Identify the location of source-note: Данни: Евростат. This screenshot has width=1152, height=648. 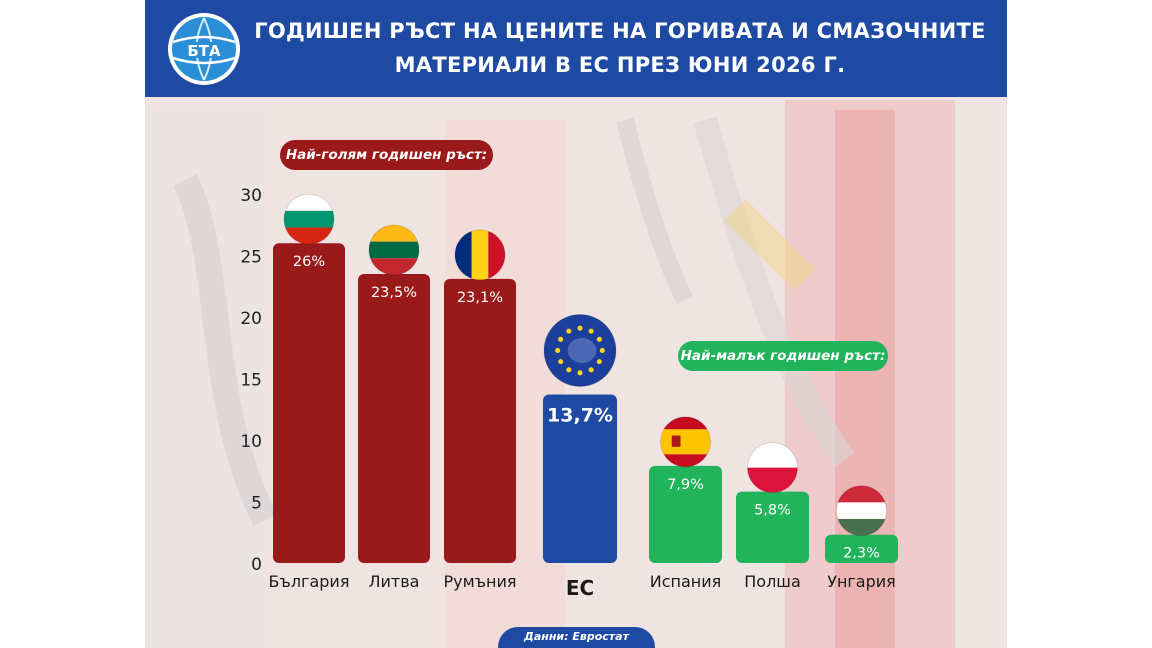
(576, 637).